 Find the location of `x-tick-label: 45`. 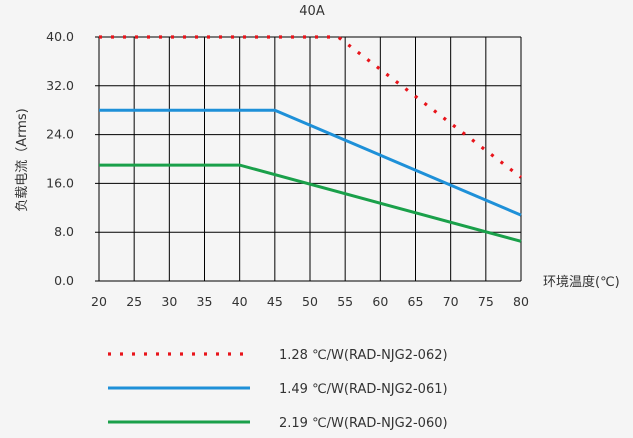

x-tick-label: 45 is located at coordinates (275, 301).